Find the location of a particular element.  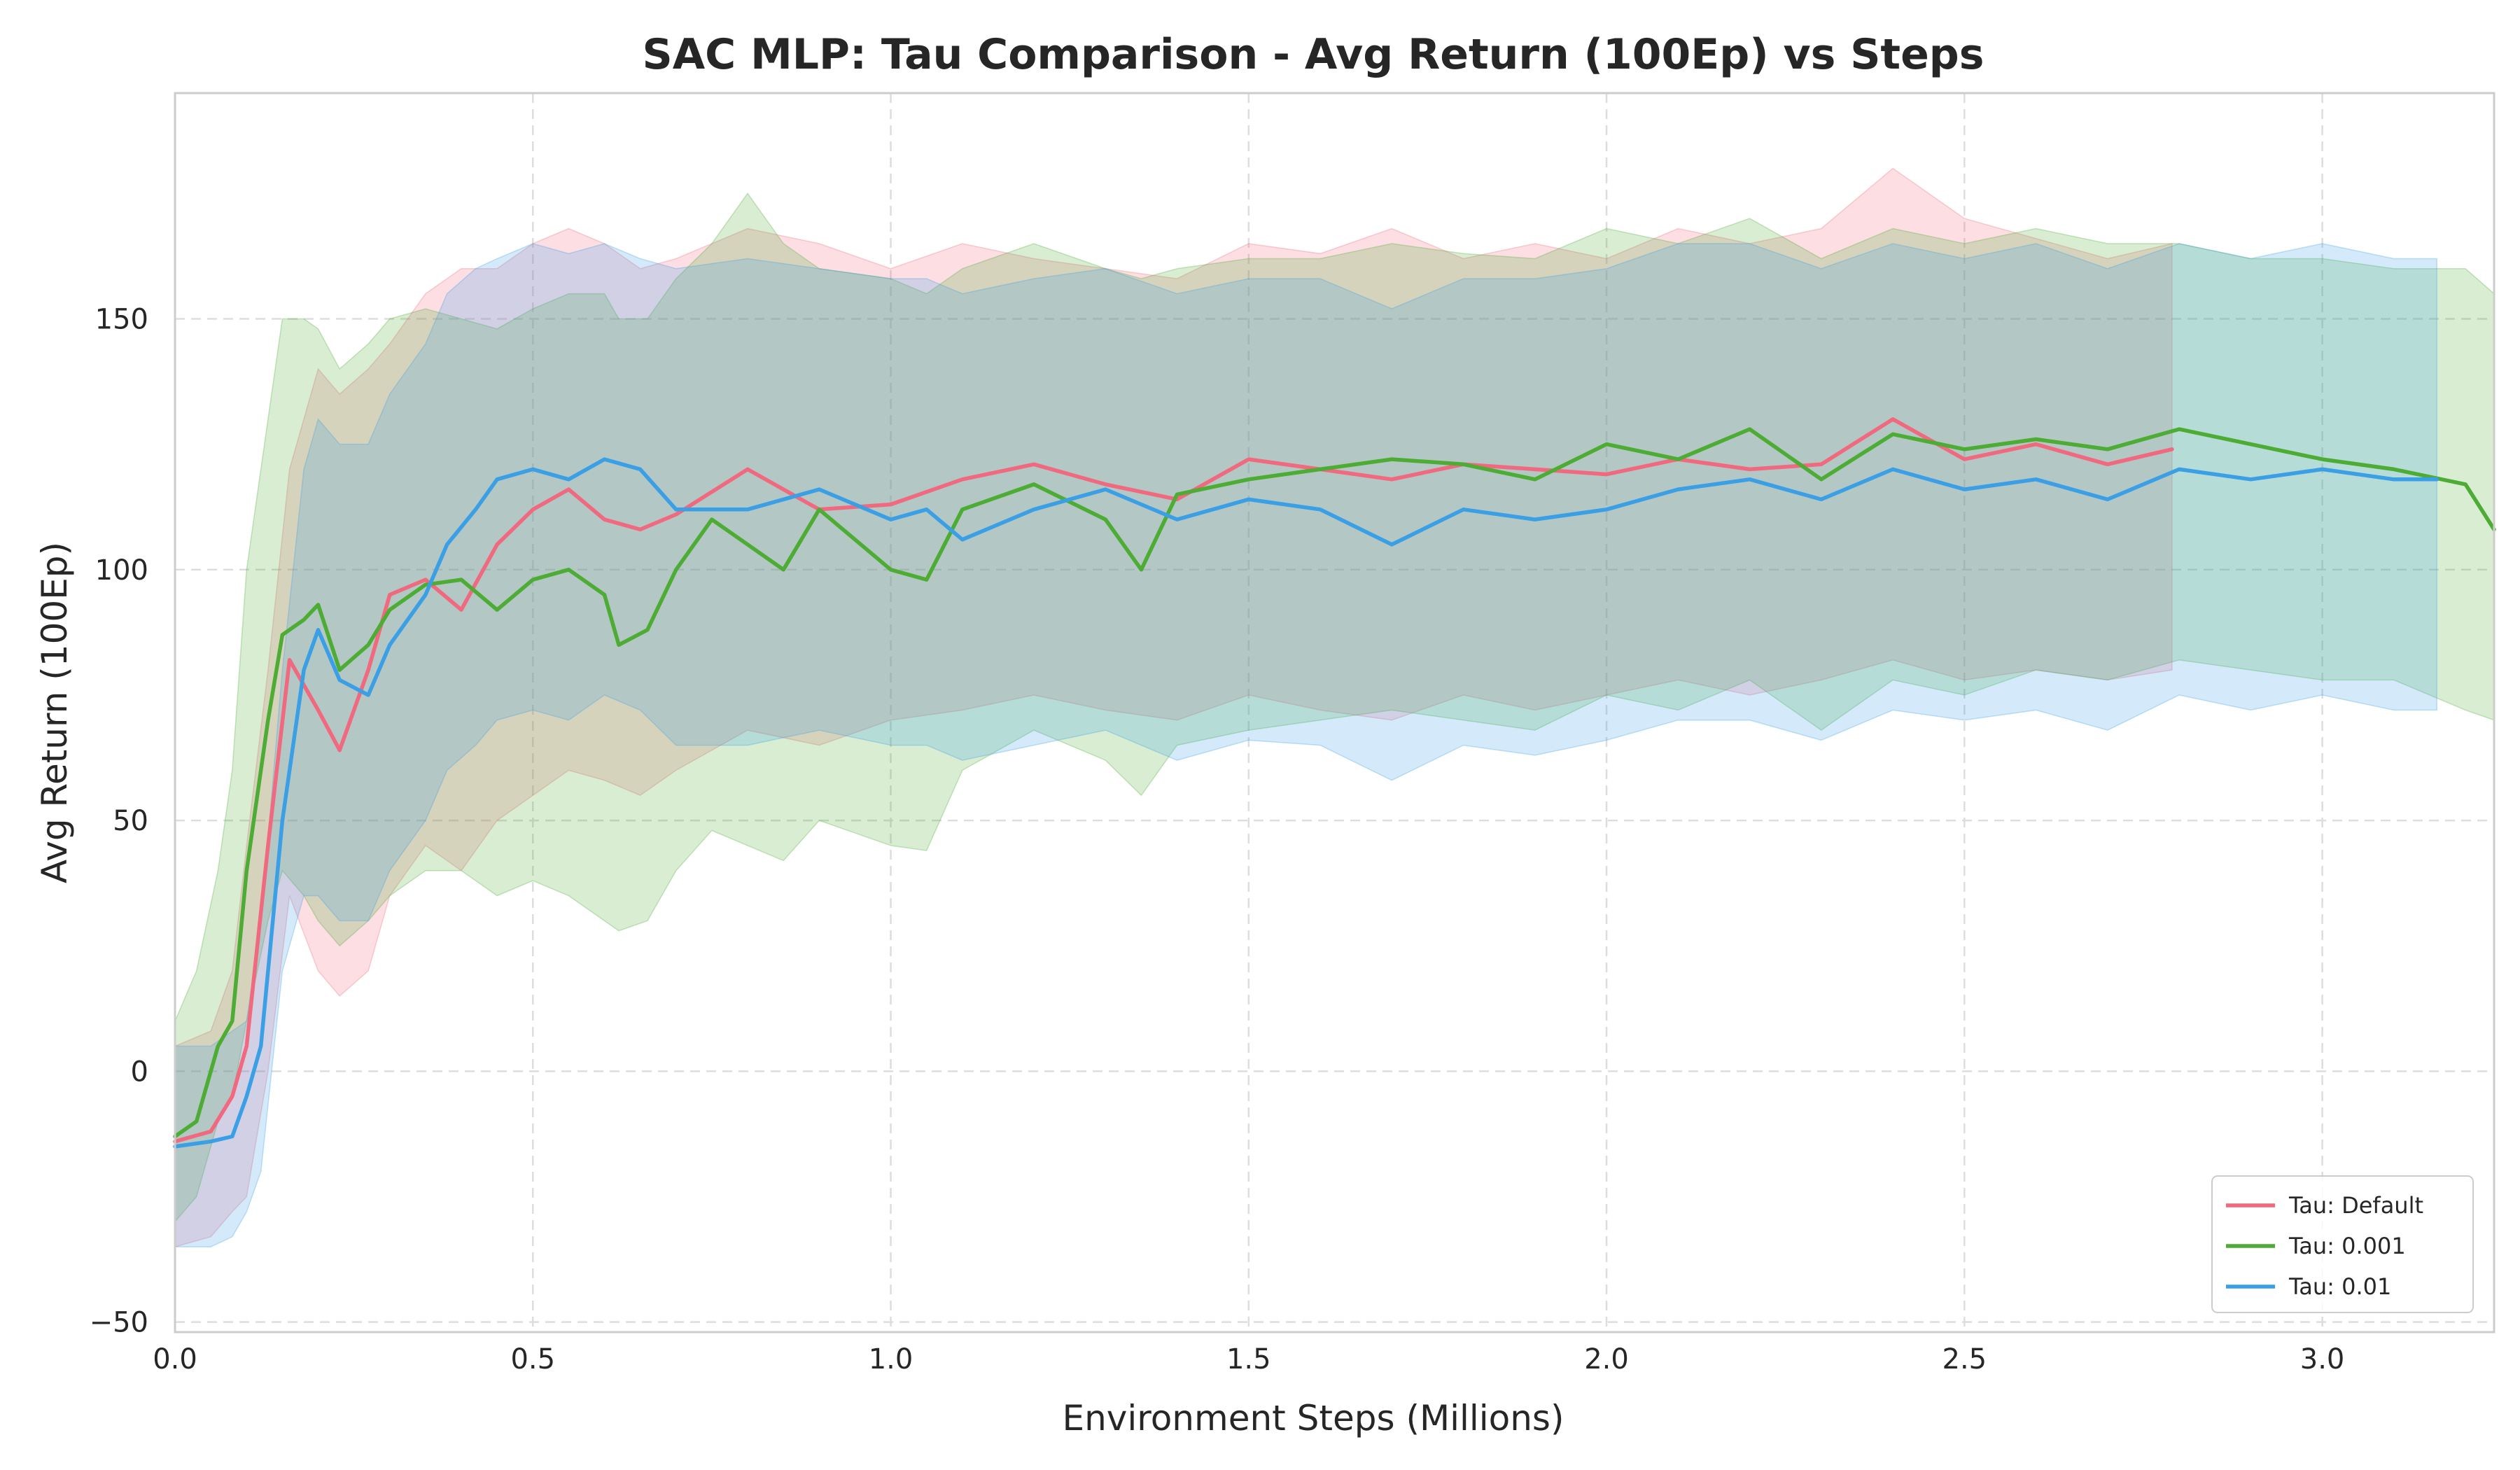

legend-label: Tau: Default is located at coordinates (2355, 1205).